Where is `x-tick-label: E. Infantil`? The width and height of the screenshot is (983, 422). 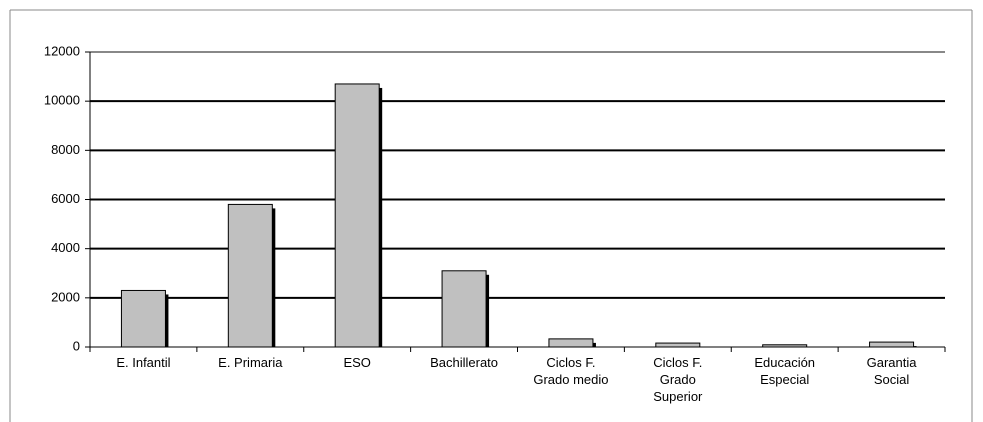
x-tick-label: E. Infantil is located at coordinates (143, 362).